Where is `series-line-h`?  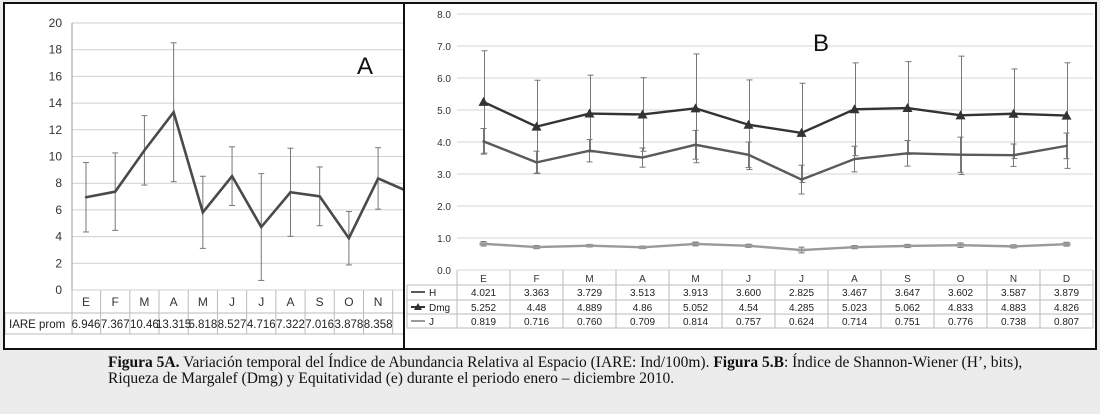 series-line-h is located at coordinates (775, 160).